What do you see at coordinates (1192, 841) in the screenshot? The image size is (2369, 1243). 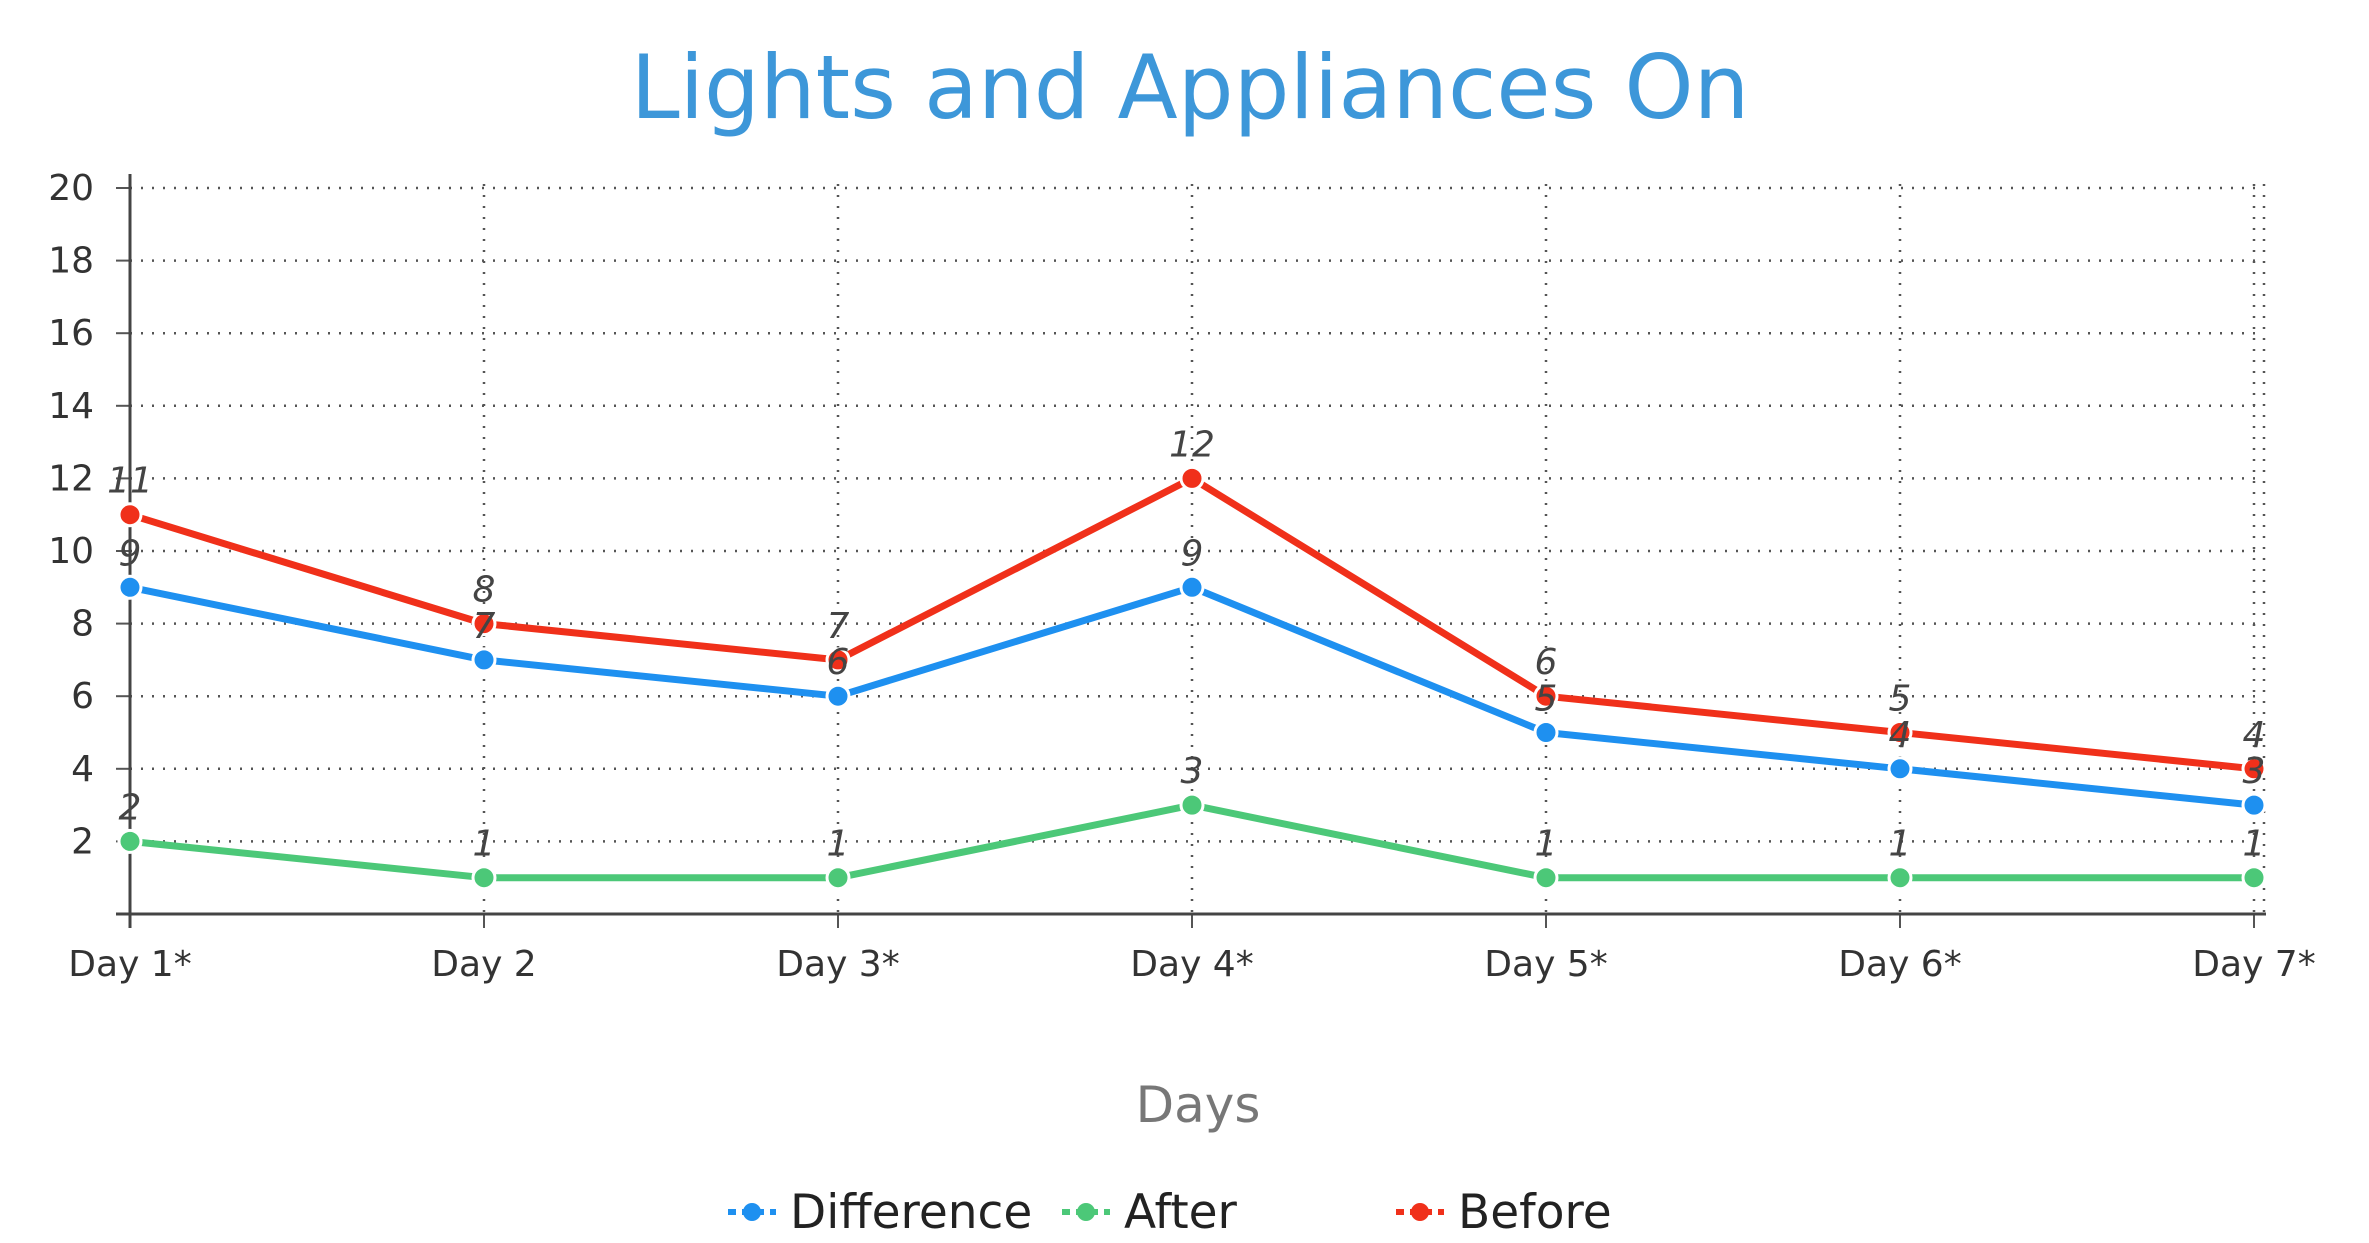 I see `series-after` at bounding box center [1192, 841].